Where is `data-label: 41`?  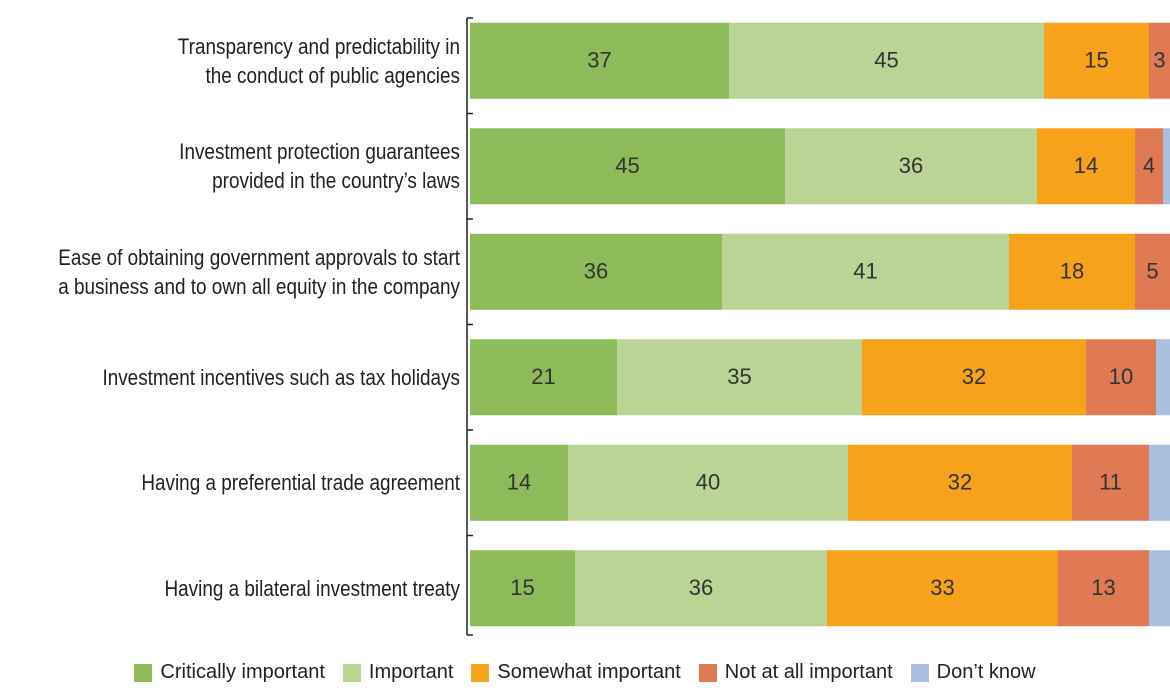 data-label: 41 is located at coordinates (865, 271).